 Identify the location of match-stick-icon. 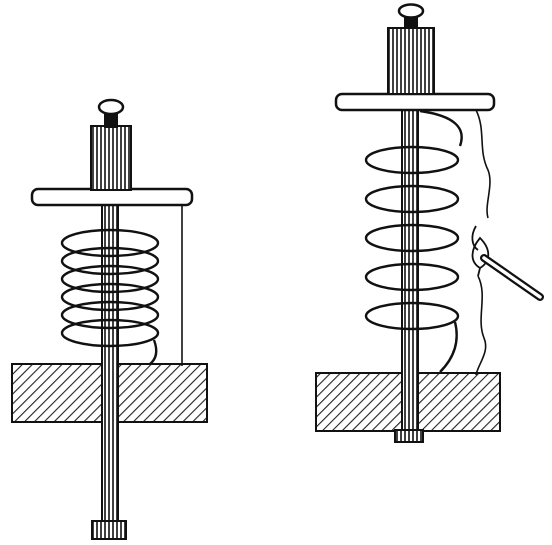
(512, 277).